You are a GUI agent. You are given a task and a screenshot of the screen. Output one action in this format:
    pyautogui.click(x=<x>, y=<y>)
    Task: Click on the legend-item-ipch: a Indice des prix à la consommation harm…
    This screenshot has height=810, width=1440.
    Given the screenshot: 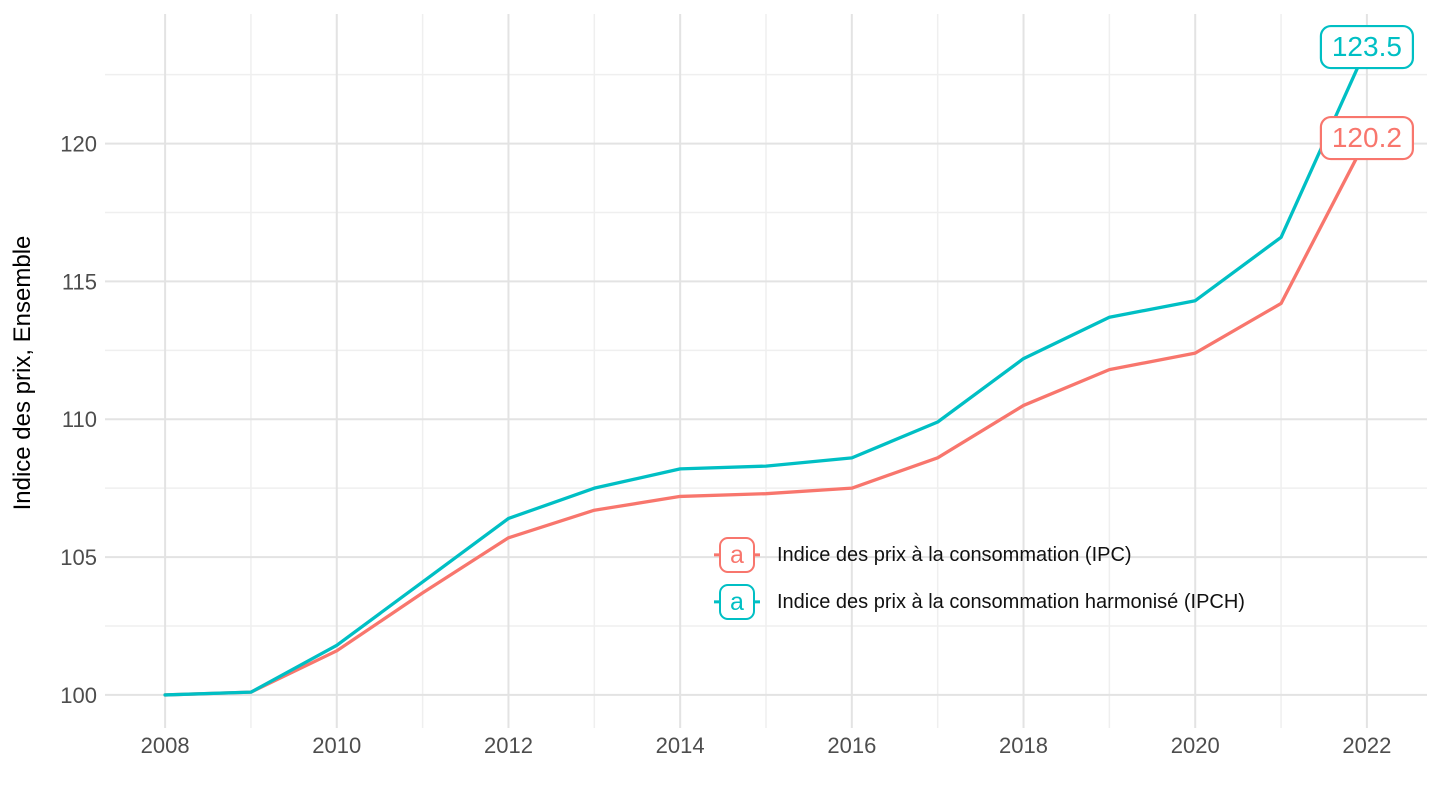 What is the action you would take?
    pyautogui.click(x=979, y=602)
    